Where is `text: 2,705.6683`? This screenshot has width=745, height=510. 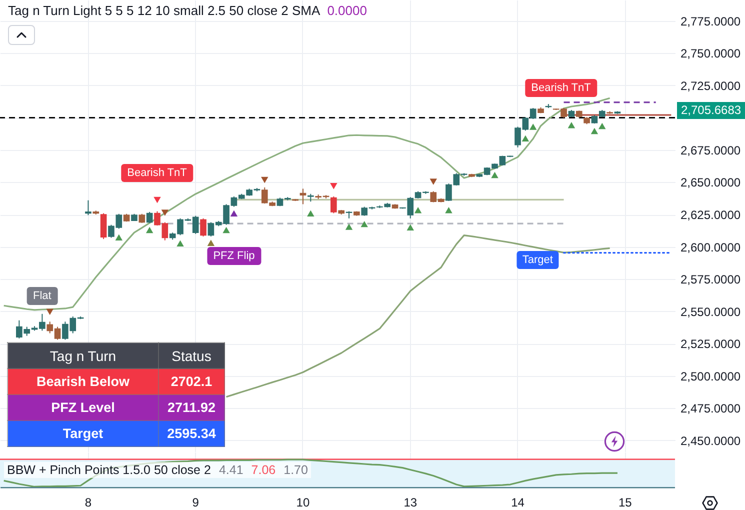
text: 2,705.6683 is located at coordinates (711, 110).